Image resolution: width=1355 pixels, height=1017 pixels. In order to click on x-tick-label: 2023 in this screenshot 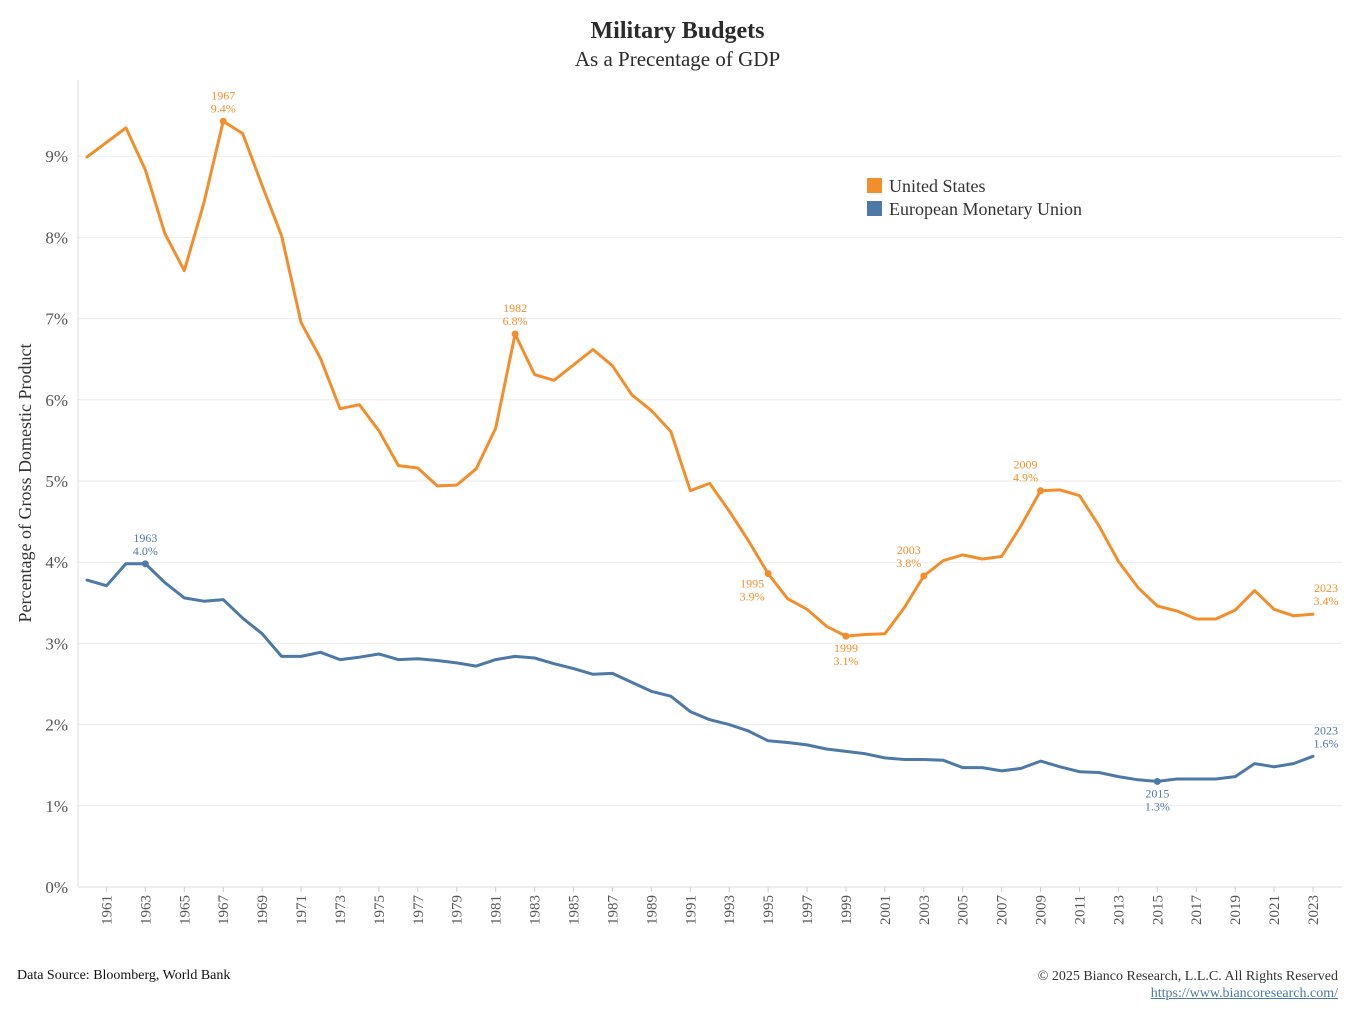, I will do `click(1314, 910)`.